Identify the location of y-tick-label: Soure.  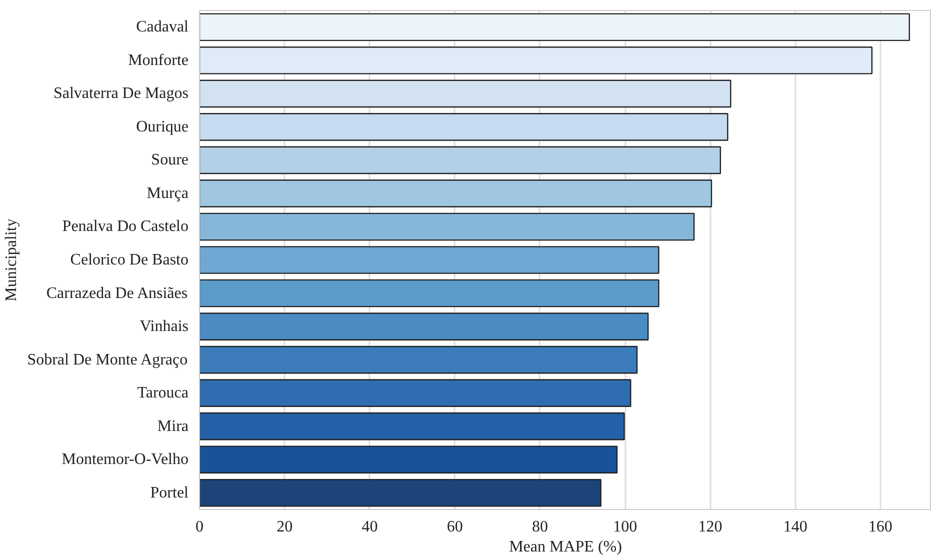
(169, 160).